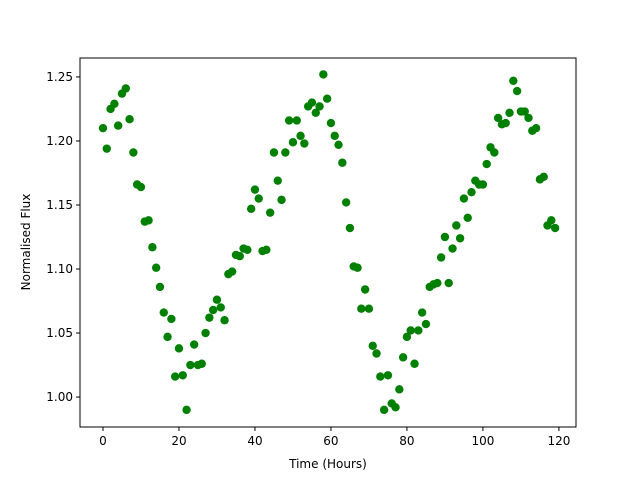  Describe the element at coordinates (178, 441) in the screenshot. I see `x-tick-label: 20` at that location.